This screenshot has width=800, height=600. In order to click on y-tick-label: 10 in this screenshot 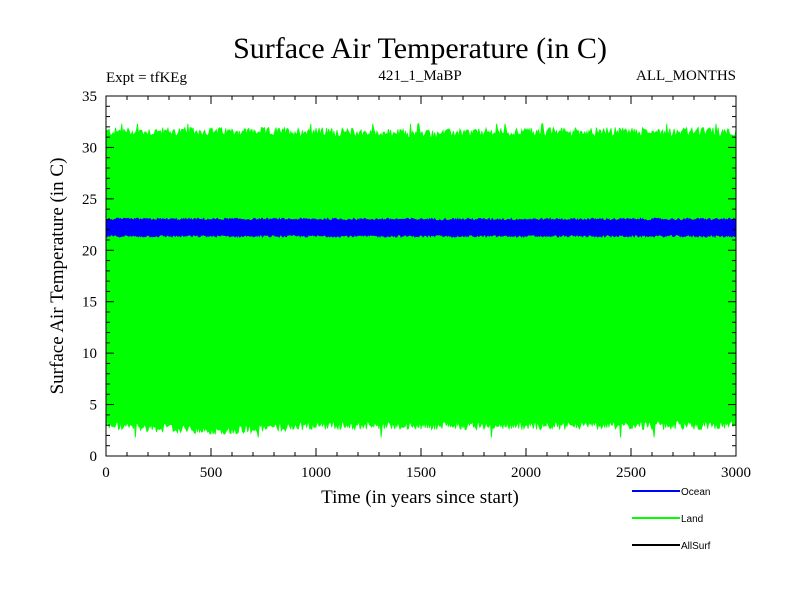, I will do `click(89, 354)`.